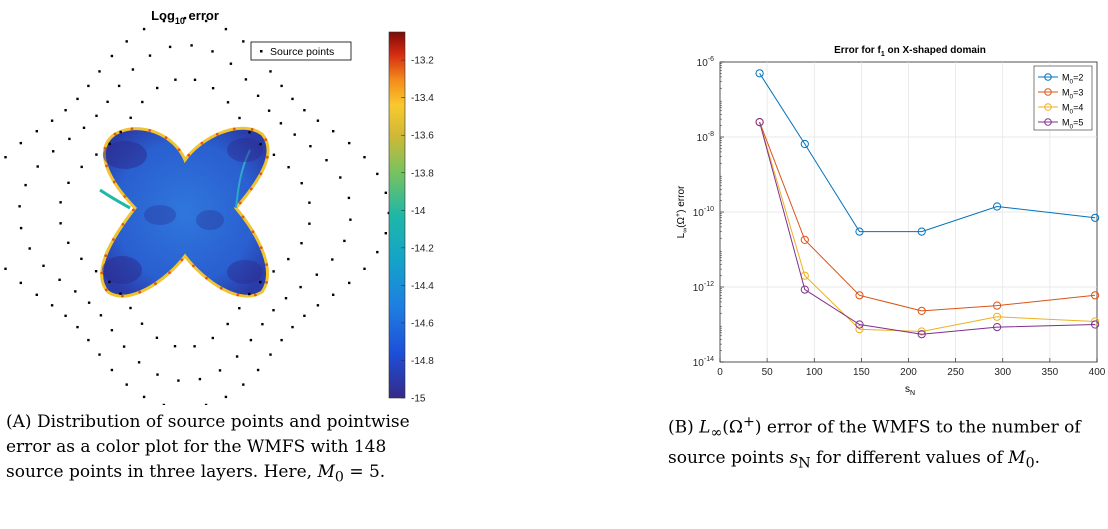  I want to click on y-axis-label: L∞(Ω+) error, so click(682, 211).